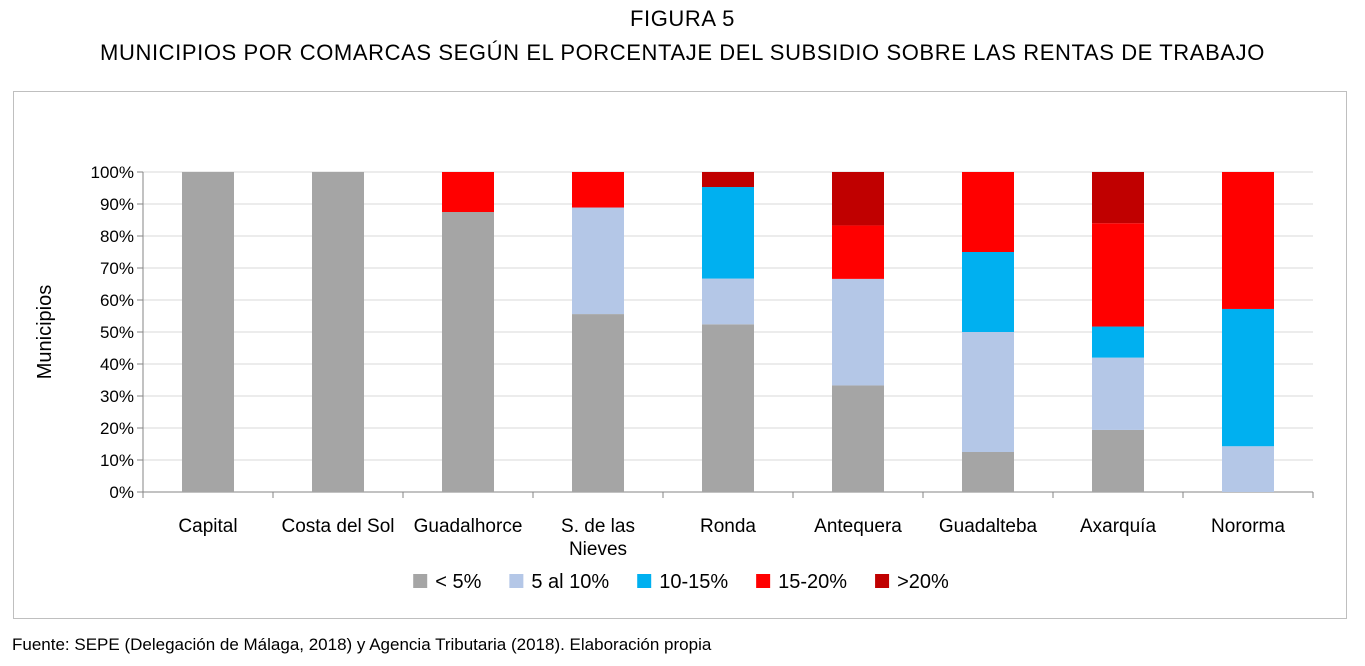 This screenshot has width=1365, height=666. What do you see at coordinates (988, 526) in the screenshot?
I see `x-tick-label: Guadalteba` at bounding box center [988, 526].